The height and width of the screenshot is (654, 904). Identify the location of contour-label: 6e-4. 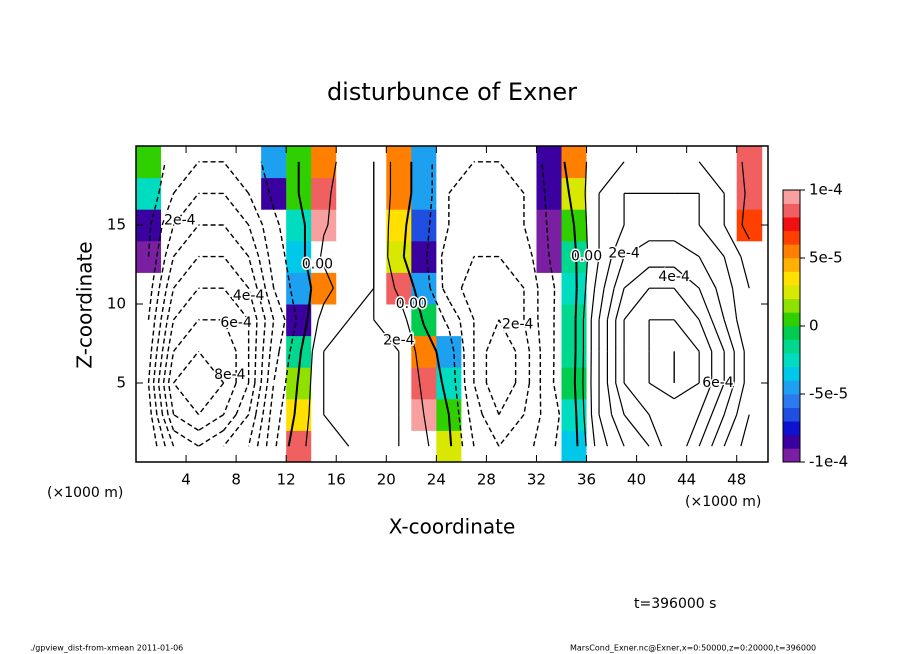
(718, 383).